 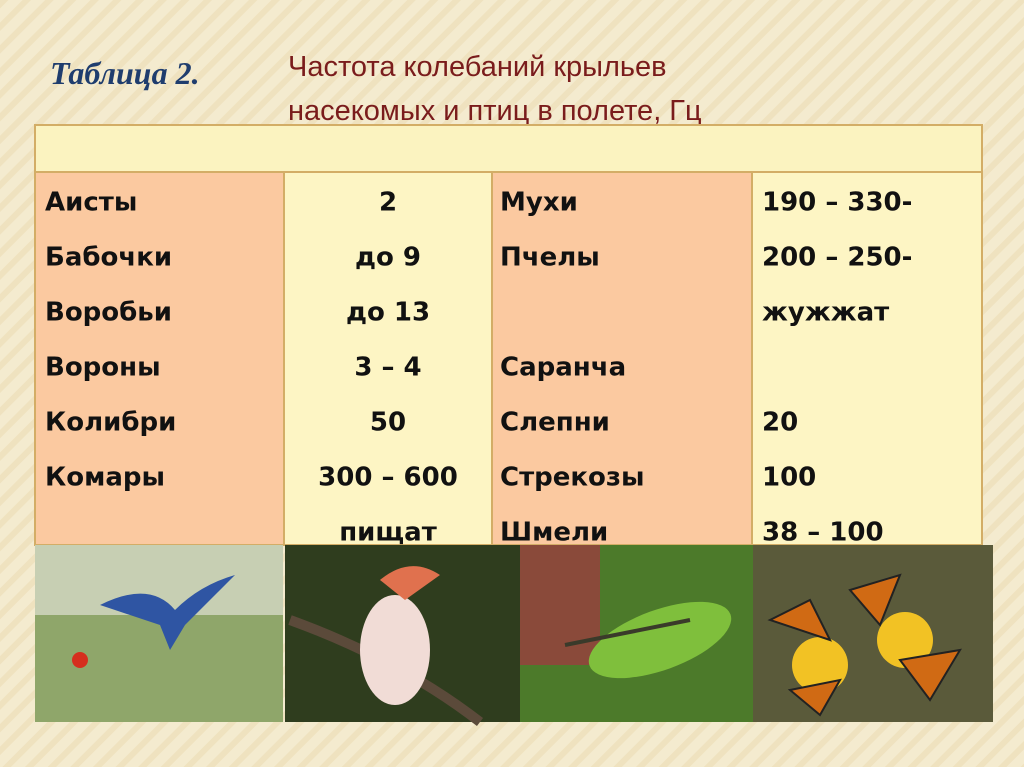 I want to click on cell-text: жужжат, so click(x=825, y=313).